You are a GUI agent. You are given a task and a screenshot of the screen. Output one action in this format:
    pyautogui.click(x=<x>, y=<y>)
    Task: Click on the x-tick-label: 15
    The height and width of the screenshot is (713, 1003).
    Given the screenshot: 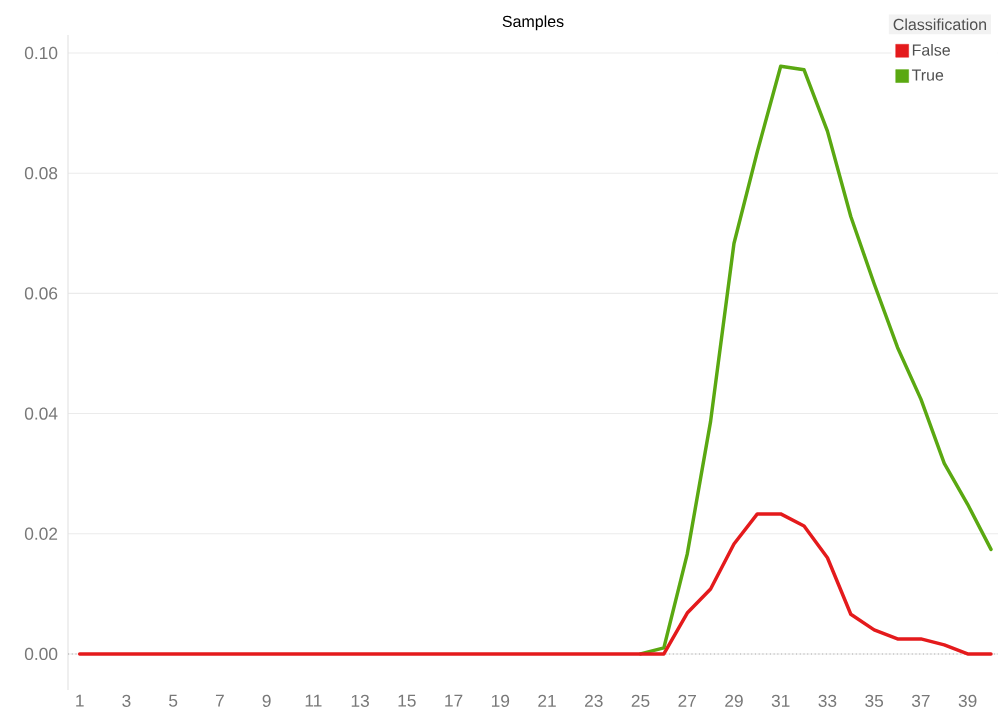 What is the action you would take?
    pyautogui.click(x=407, y=700)
    